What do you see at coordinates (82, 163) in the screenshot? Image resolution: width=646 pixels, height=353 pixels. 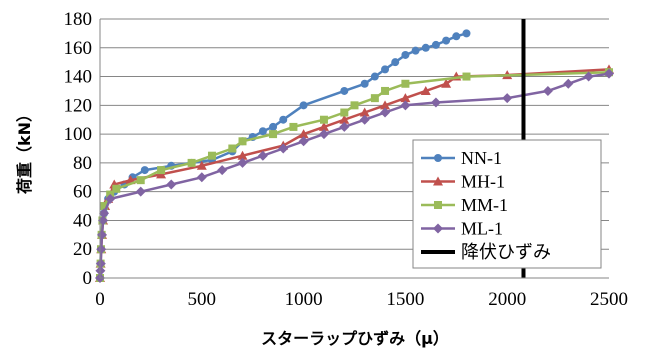 I see `y-tick-label: 80` at bounding box center [82, 163].